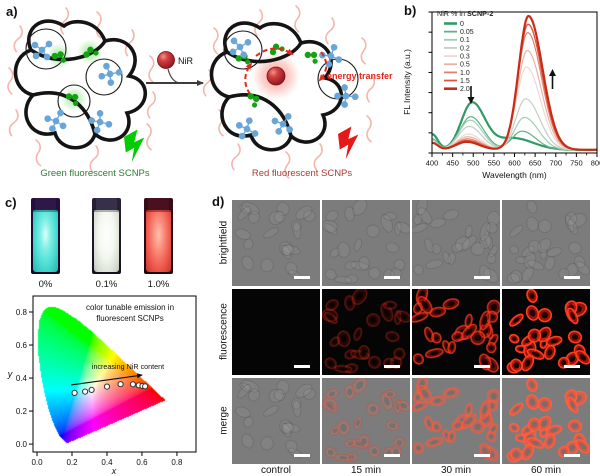  Describe the element at coordinates (45, 204) in the screenshot. I see `cuvette-cap` at that location.